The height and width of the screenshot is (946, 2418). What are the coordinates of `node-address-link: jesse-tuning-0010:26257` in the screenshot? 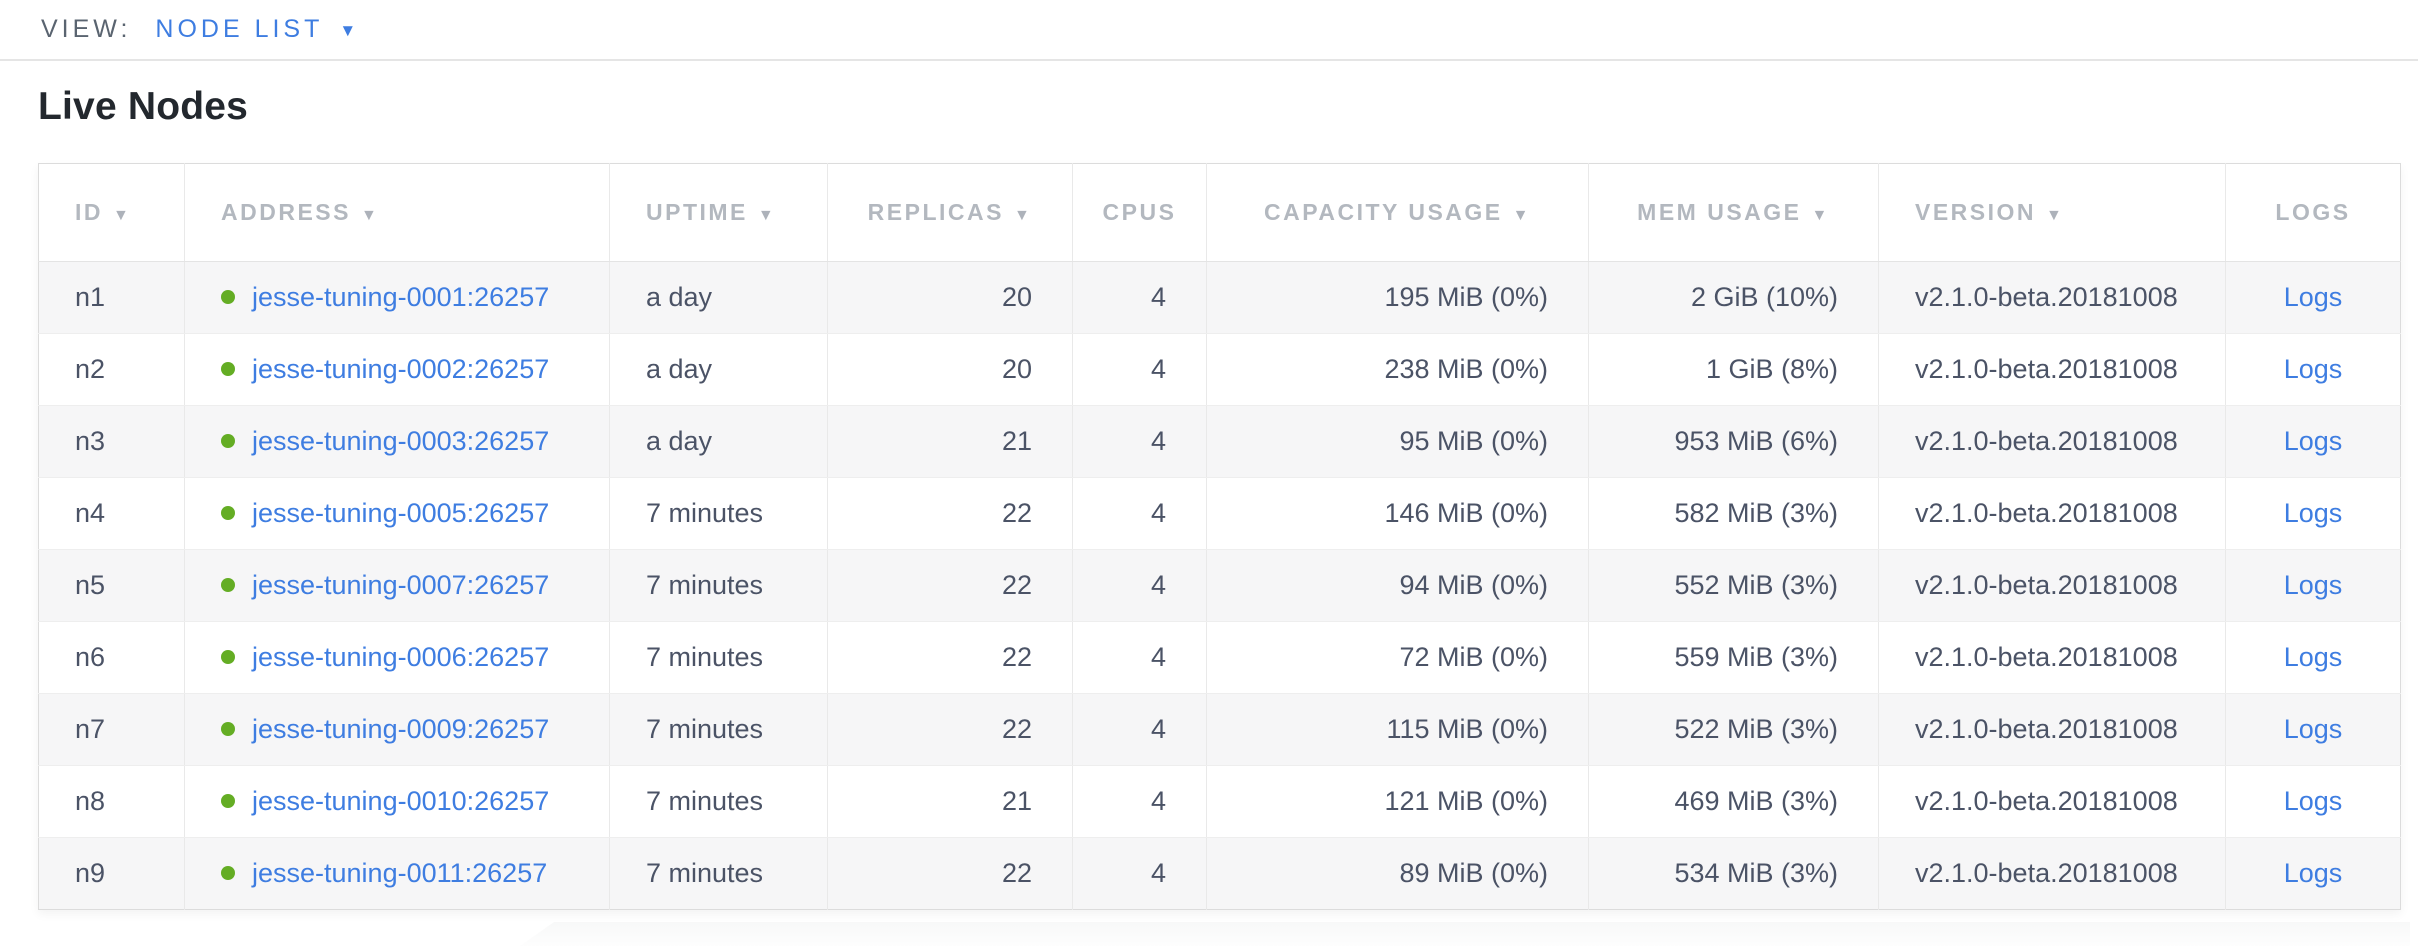 It's located at (401, 801).